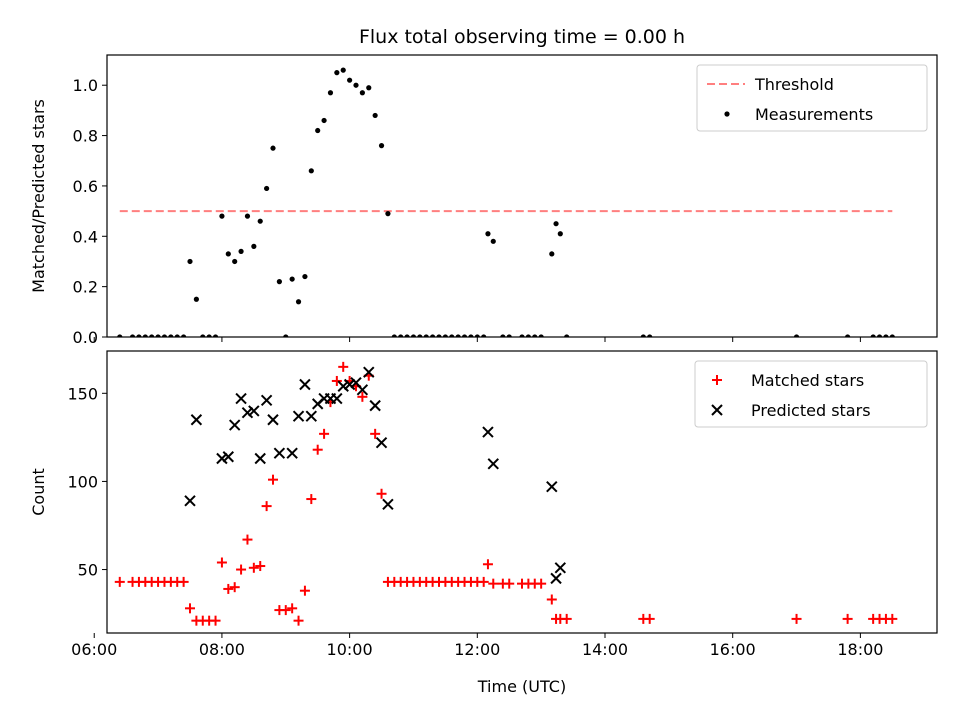 The image size is (960, 720). Describe the element at coordinates (794, 84) in the screenshot. I see `legend-label: Threshold` at that location.